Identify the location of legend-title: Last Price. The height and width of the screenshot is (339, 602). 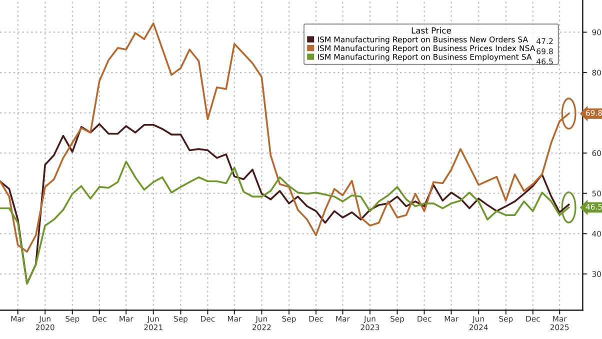
(431, 30).